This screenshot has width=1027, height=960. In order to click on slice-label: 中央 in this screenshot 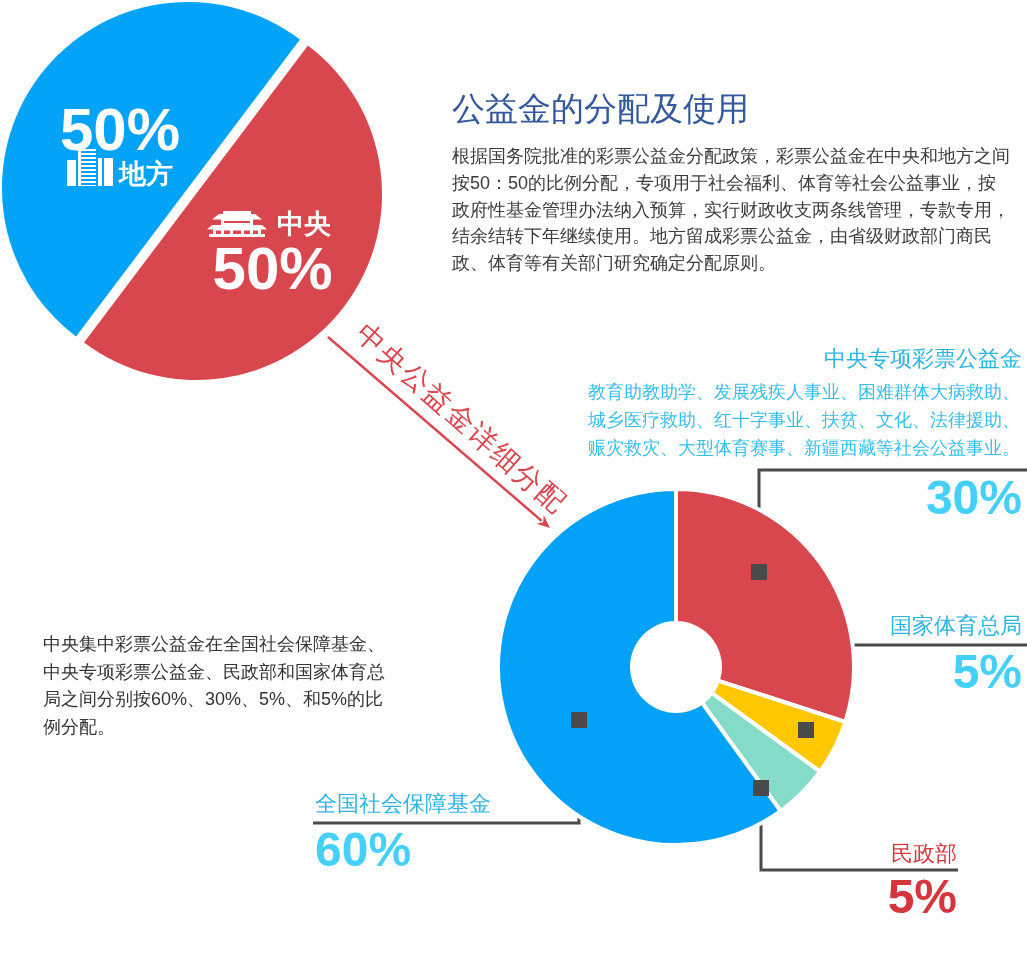, I will do `click(303, 223)`.